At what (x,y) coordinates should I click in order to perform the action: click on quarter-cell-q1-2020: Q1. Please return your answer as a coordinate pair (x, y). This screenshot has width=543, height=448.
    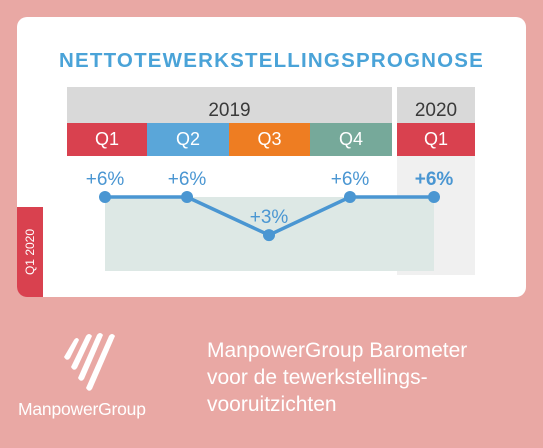
    Looking at the image, I should click on (436, 139).